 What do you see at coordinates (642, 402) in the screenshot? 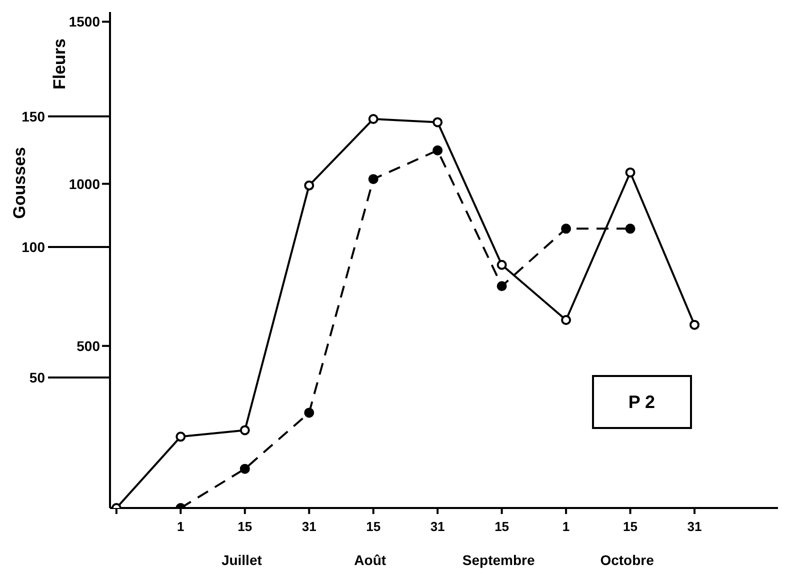
I see `annotation: P 2` at bounding box center [642, 402].